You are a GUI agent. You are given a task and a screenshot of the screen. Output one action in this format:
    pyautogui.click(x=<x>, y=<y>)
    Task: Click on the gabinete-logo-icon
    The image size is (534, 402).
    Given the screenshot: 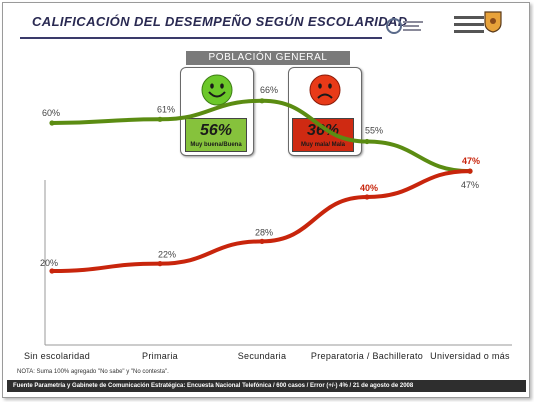 What is the action you would take?
    pyautogui.click(x=469, y=24)
    